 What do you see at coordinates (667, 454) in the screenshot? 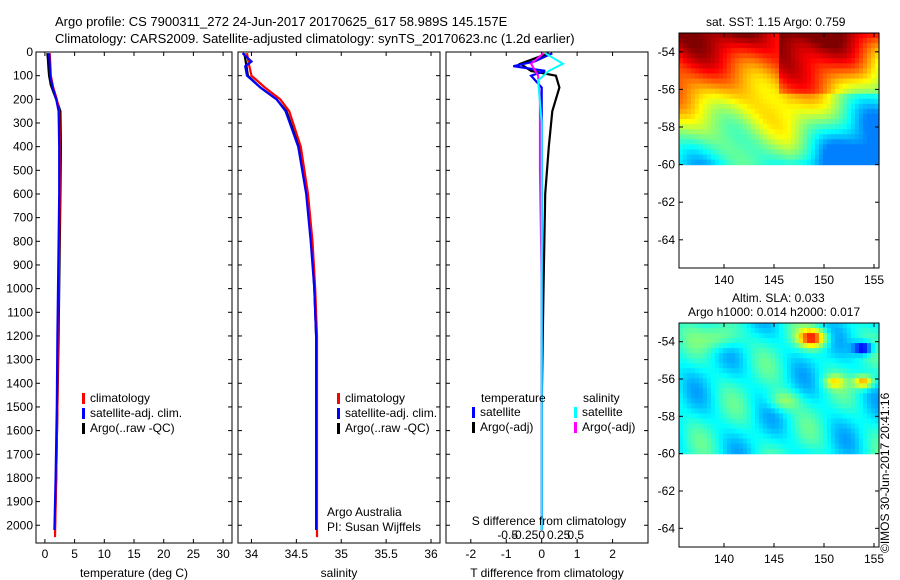
I see `map-y-tick-label: -60` at bounding box center [667, 454].